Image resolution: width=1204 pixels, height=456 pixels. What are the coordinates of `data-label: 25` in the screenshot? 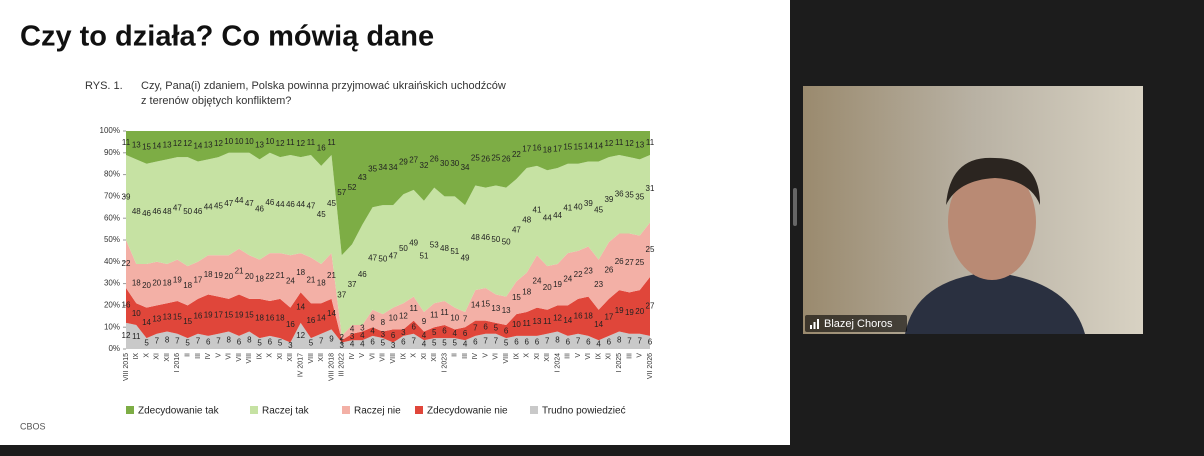 It's located at (639, 262).